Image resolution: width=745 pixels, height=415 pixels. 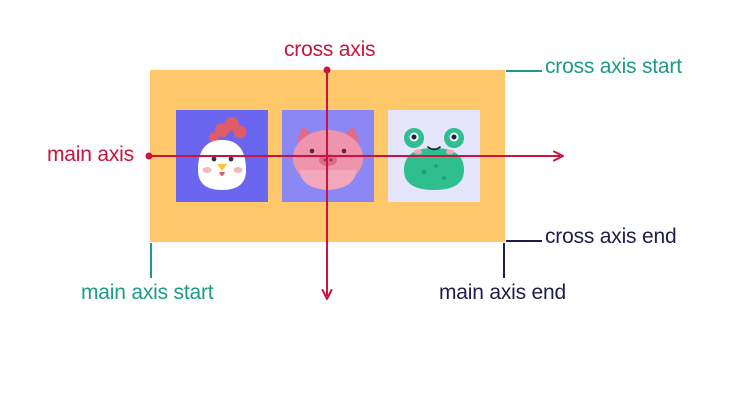 What do you see at coordinates (354, 156) in the screenshot?
I see `main-axis-arrow` at bounding box center [354, 156].